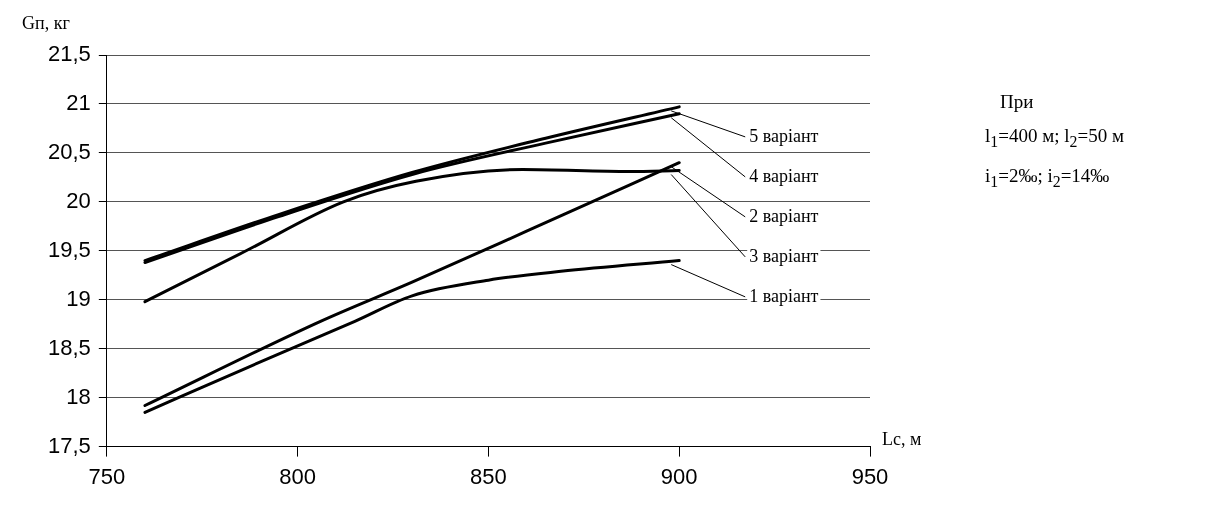 The width and height of the screenshot is (1206, 509). I want to click on y-tick-label: 18,5, so click(69, 347).